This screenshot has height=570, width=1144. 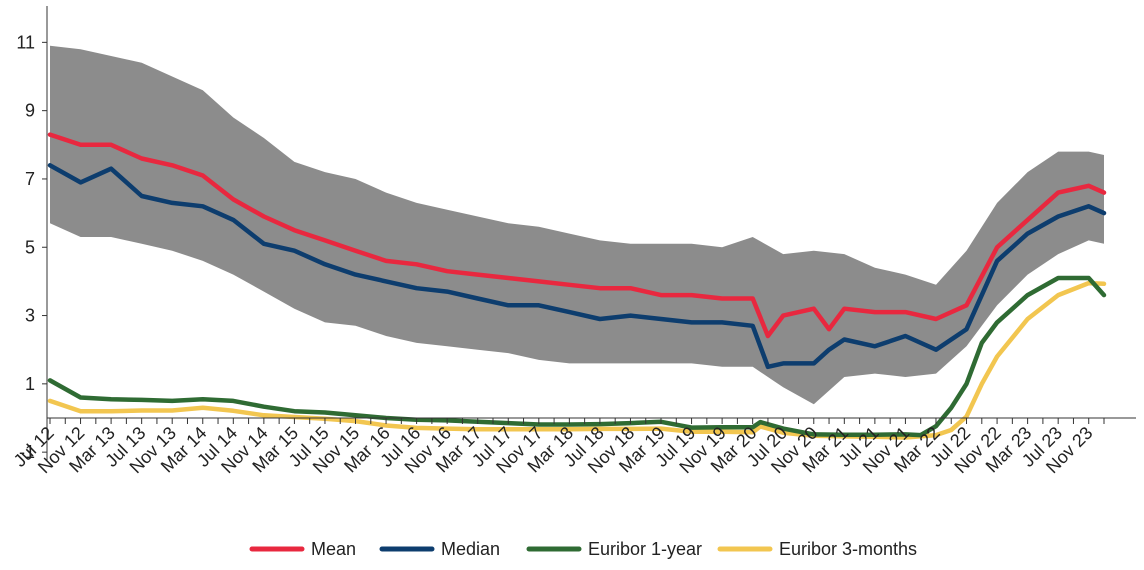 What do you see at coordinates (848, 549) in the screenshot?
I see `legend-label-euribor-3-months: Euribor 3-months` at bounding box center [848, 549].